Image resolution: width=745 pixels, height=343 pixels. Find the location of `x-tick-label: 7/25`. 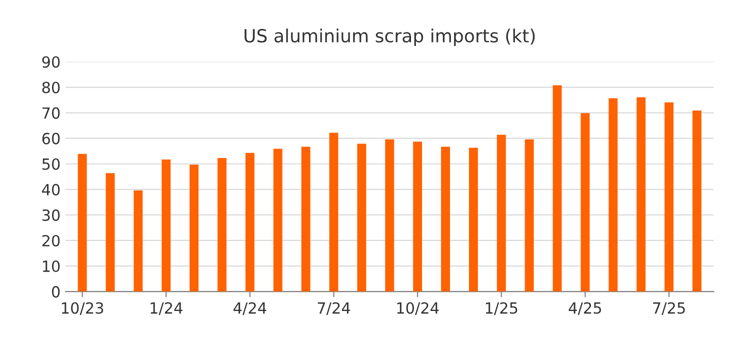

x-tick-label: 7/25 is located at coordinates (669, 308).